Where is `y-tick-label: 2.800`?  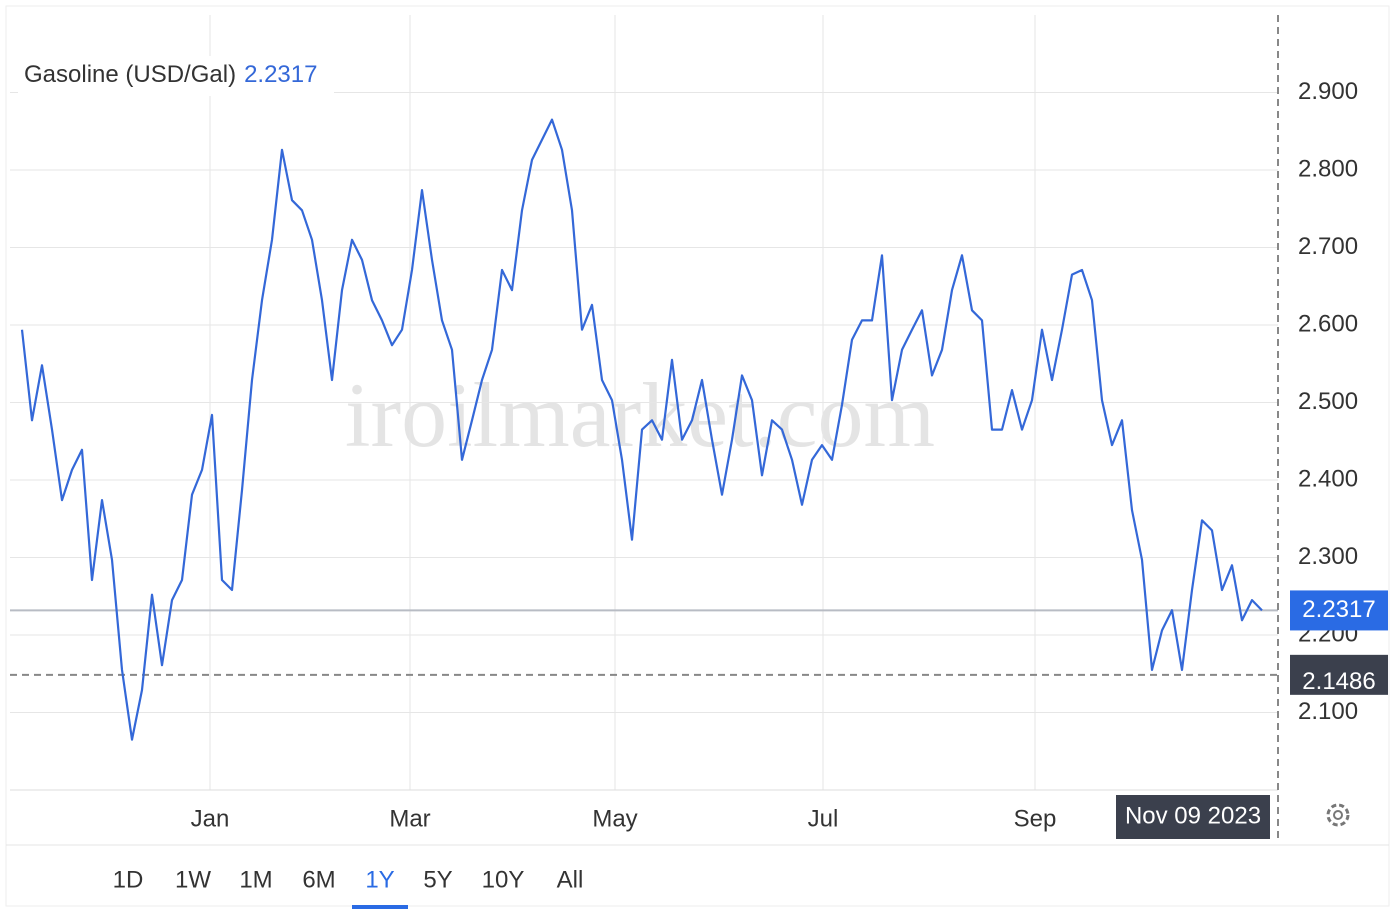 y-tick-label: 2.800 is located at coordinates (1328, 168).